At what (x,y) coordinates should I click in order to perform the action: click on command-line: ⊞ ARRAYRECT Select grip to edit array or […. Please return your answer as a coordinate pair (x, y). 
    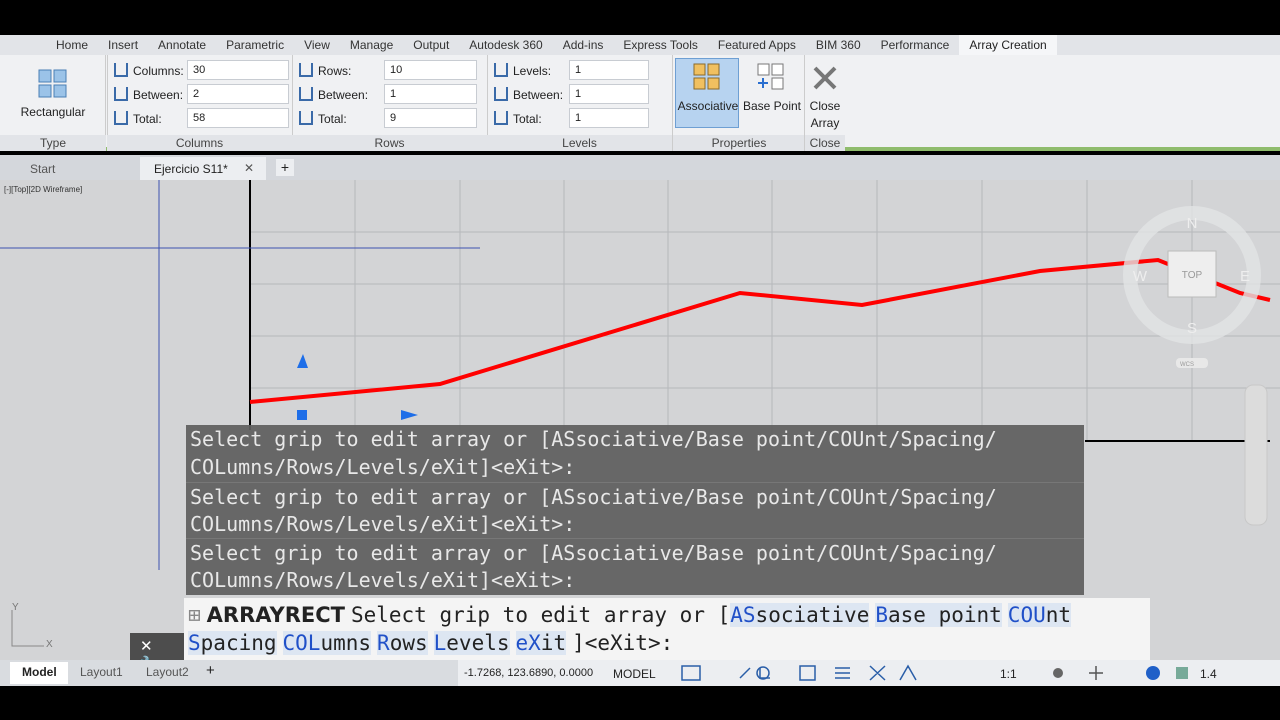
    Looking at the image, I should click on (667, 629).